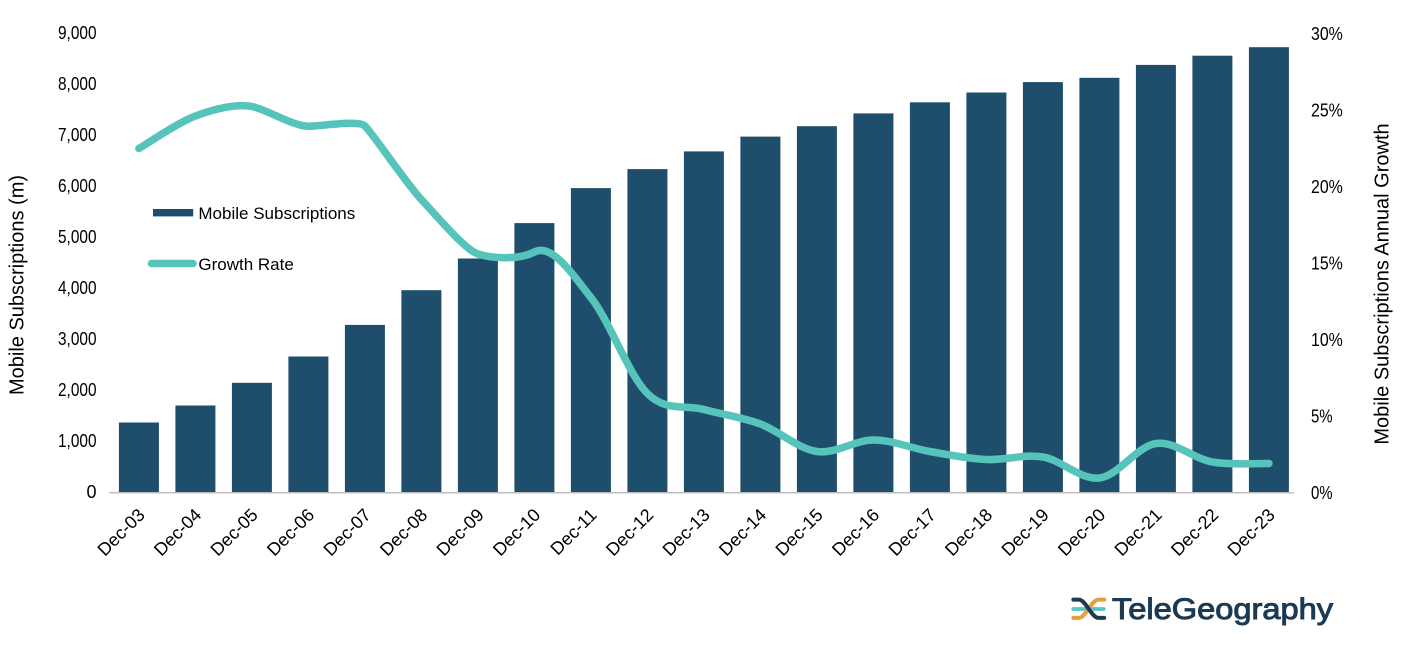  I want to click on svg-text: 9,000, so click(77, 33).